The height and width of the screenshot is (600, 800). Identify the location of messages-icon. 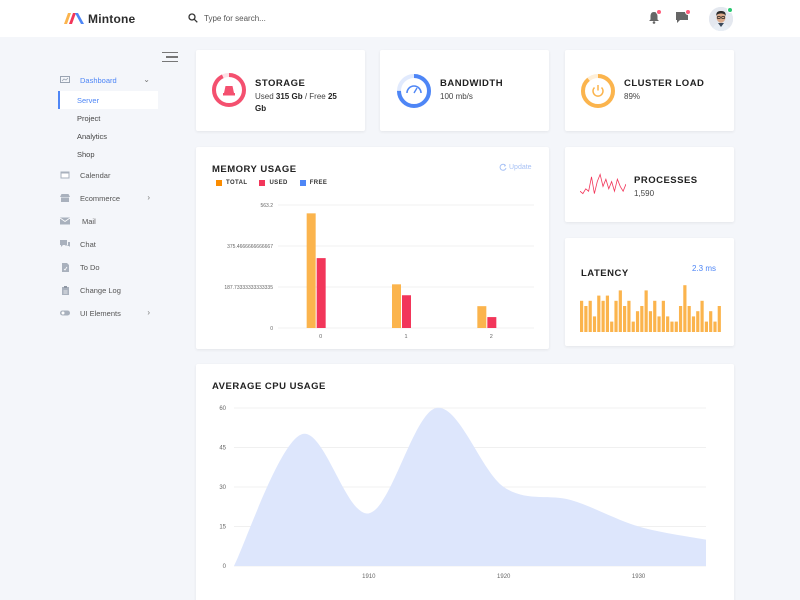
(682, 17).